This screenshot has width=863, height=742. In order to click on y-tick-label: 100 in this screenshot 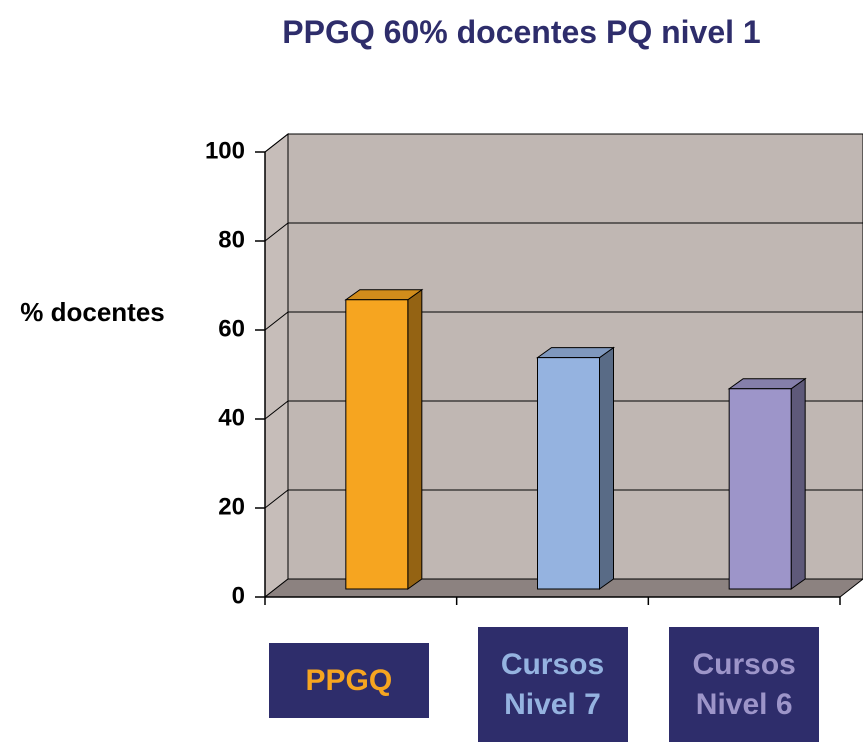, I will do `click(225, 150)`.